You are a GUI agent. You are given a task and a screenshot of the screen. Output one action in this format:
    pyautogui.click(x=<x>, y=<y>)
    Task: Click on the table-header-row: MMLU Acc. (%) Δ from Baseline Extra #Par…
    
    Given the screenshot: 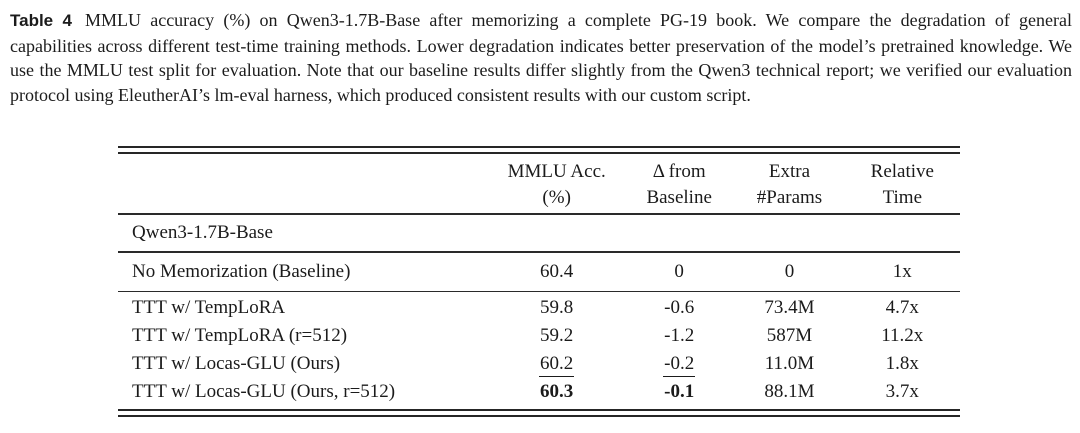 What is the action you would take?
    pyautogui.click(x=539, y=183)
    